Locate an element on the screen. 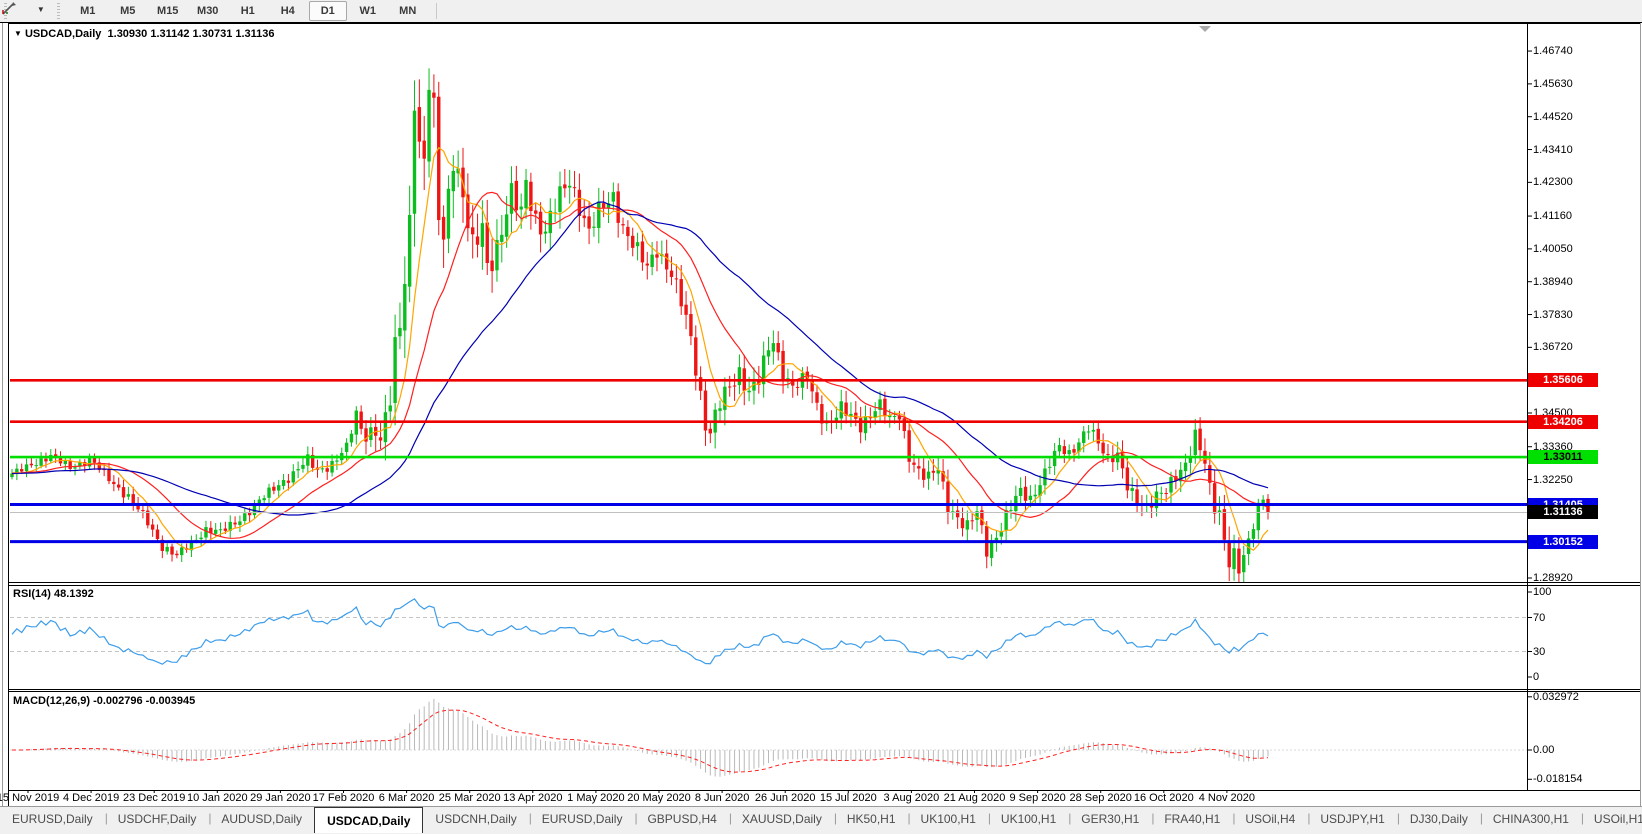  chart-tab-usoil-h4: USOil,H4 is located at coordinates (1270, 819).